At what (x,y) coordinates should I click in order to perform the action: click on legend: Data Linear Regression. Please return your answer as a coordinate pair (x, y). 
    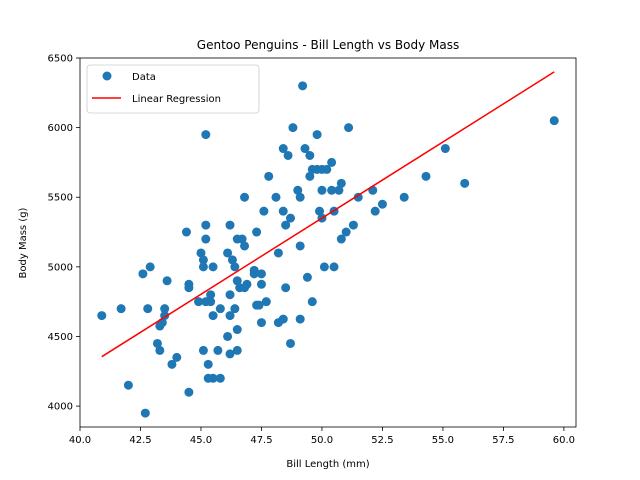
    Looking at the image, I should click on (173, 89).